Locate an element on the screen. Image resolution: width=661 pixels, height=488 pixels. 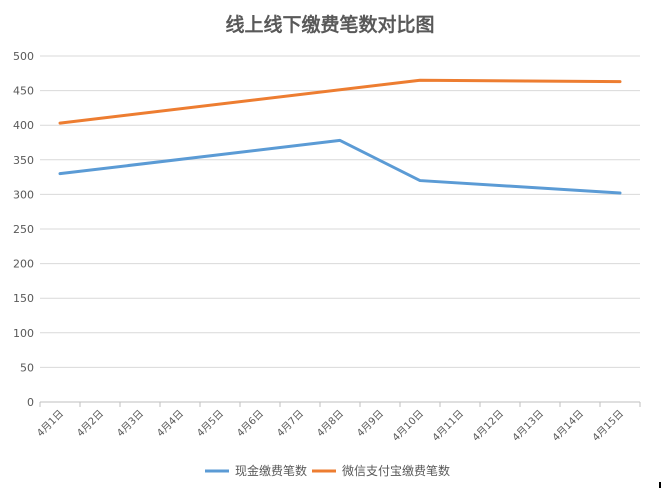
x-tick-label: 4月7日 is located at coordinates (290, 424).